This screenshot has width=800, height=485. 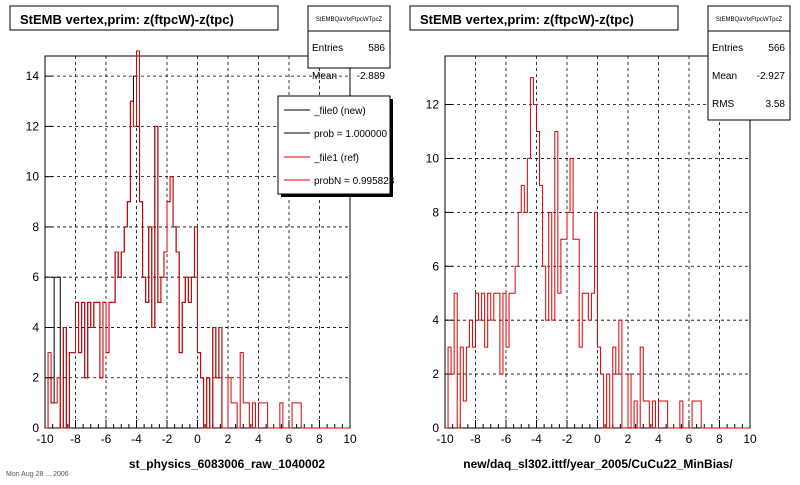 What do you see at coordinates (351, 134) in the screenshot?
I see `legend-label-prob: prob = 1.000000` at bounding box center [351, 134].